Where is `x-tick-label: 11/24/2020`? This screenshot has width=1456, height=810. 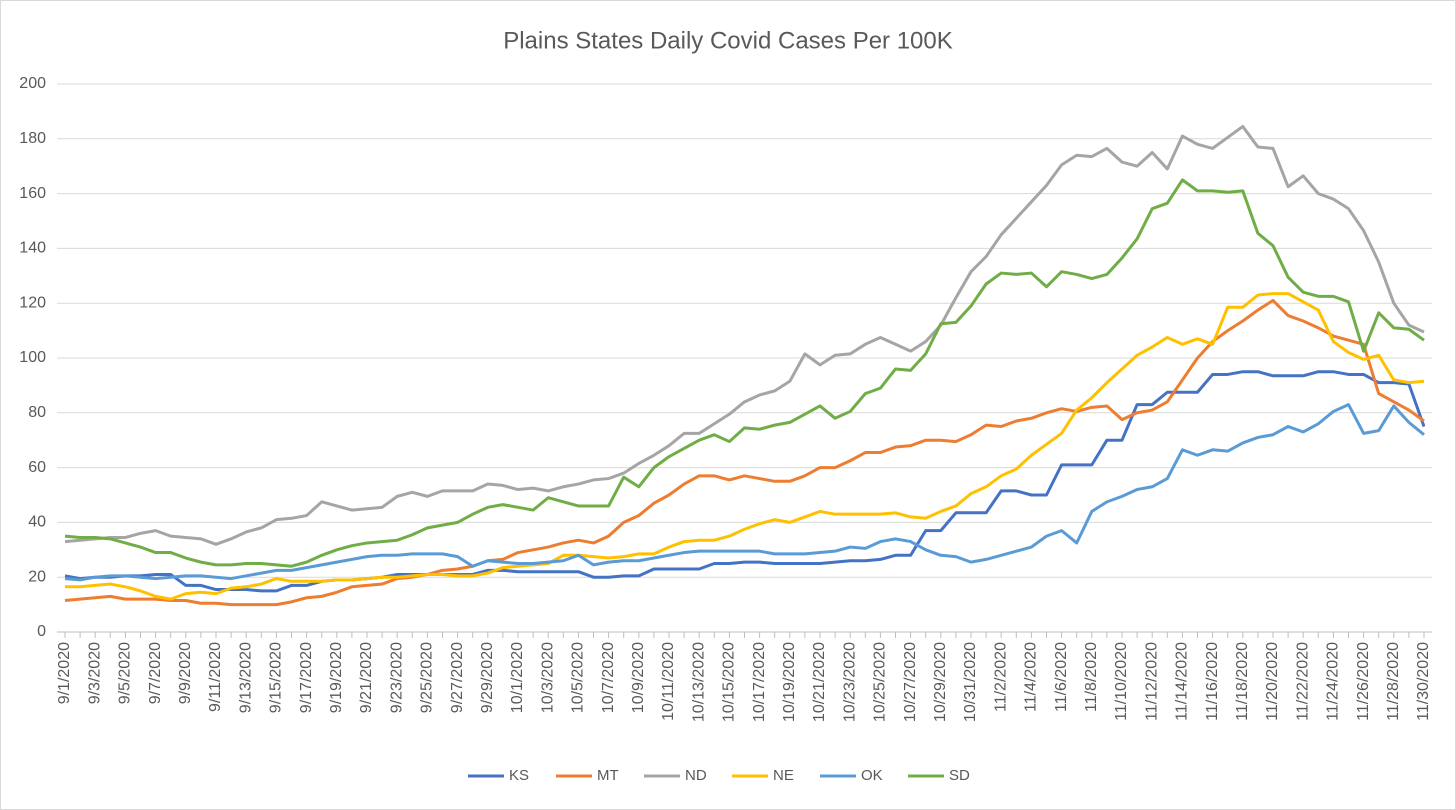
x-tick-label: 11/24/2020 is located at coordinates (1333, 681).